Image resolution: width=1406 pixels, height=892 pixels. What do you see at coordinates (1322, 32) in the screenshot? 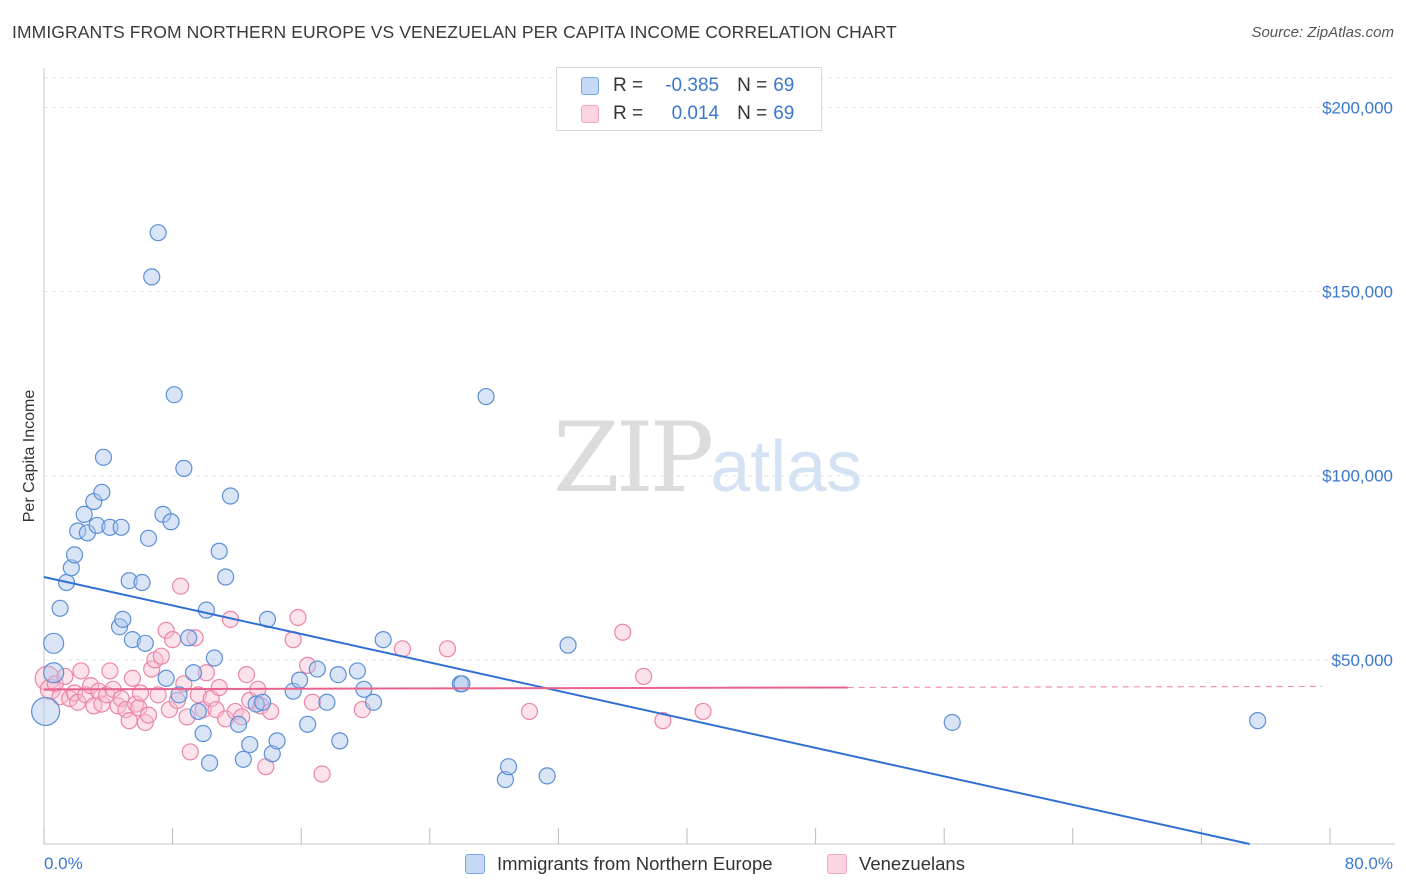
I see `source-label: Source: ZipAtlas.com` at bounding box center [1322, 32].